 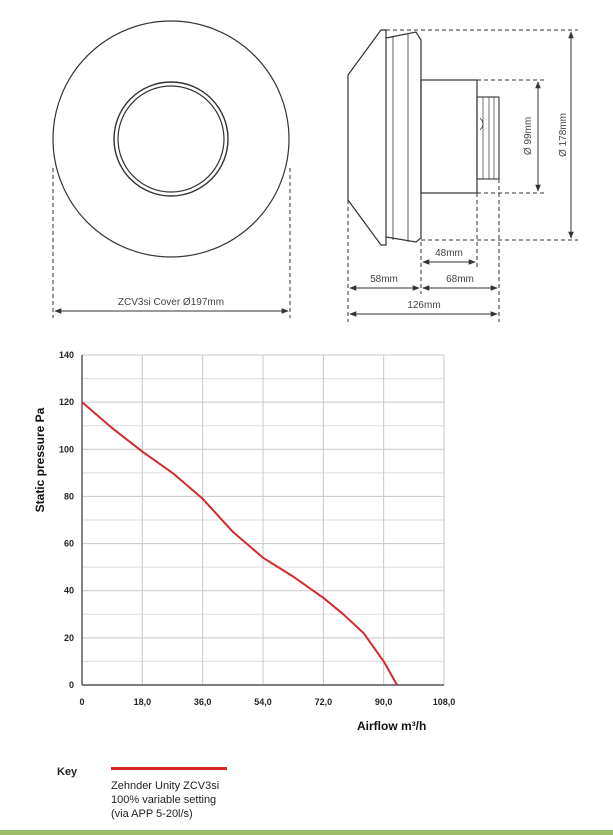 I want to click on x-axis-ticks: 0 18,0 36,0 54,0 72,0 90,0 108,0, so click(x=267, y=702).